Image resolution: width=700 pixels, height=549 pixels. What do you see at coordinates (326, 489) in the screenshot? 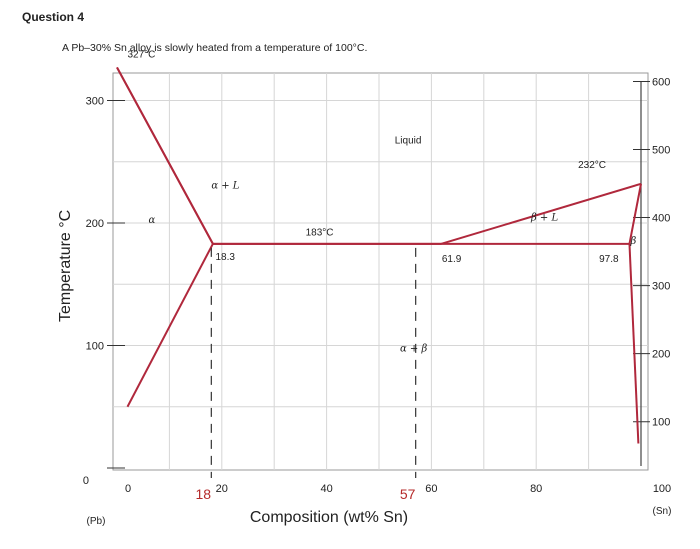
I see `x-tick-label: 40` at bounding box center [326, 489].